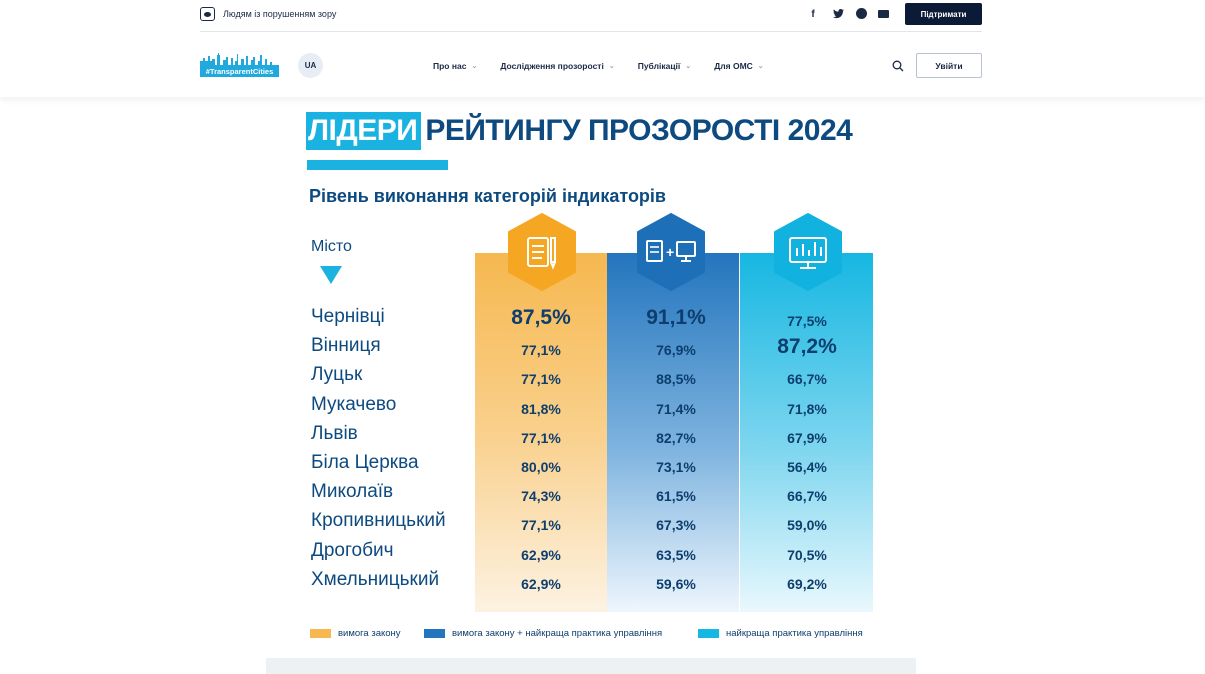  Describe the element at coordinates (847, 14) in the screenshot. I see `social-links: f` at that location.